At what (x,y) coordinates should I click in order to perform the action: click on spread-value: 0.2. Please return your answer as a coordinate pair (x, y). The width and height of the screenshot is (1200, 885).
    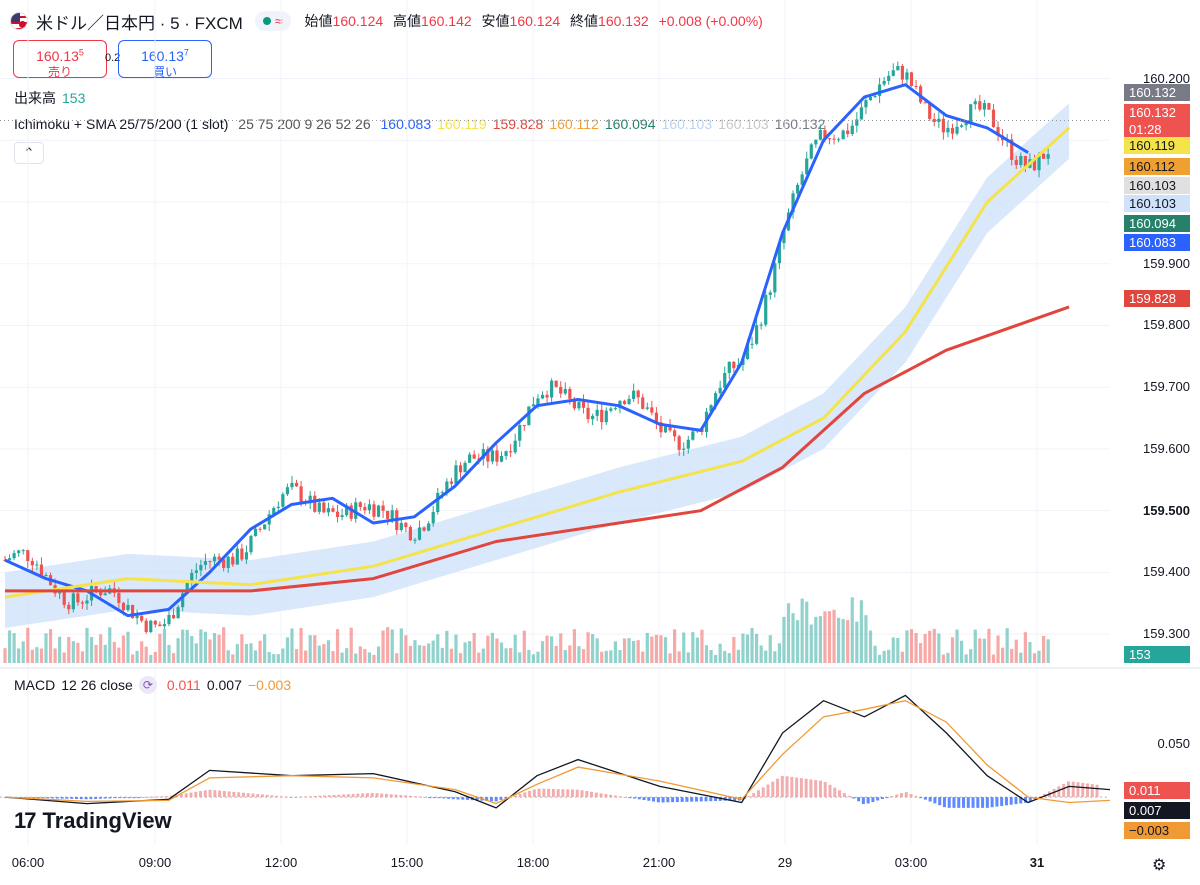
    Looking at the image, I should click on (113, 58).